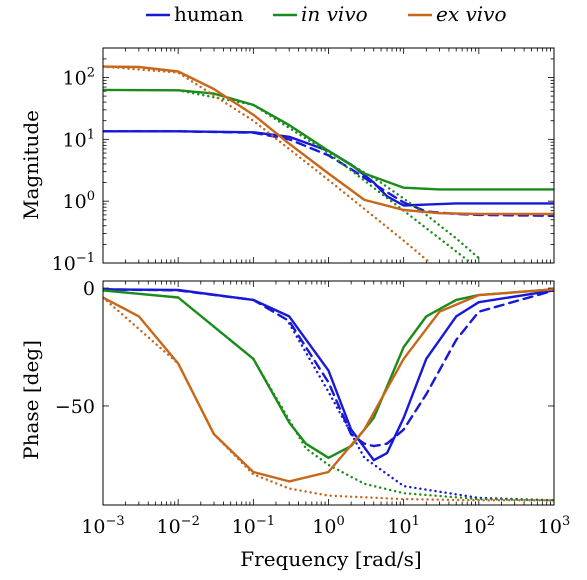  Describe the element at coordinates (75, 407) in the screenshot. I see `y-tick-label: −50` at that location.